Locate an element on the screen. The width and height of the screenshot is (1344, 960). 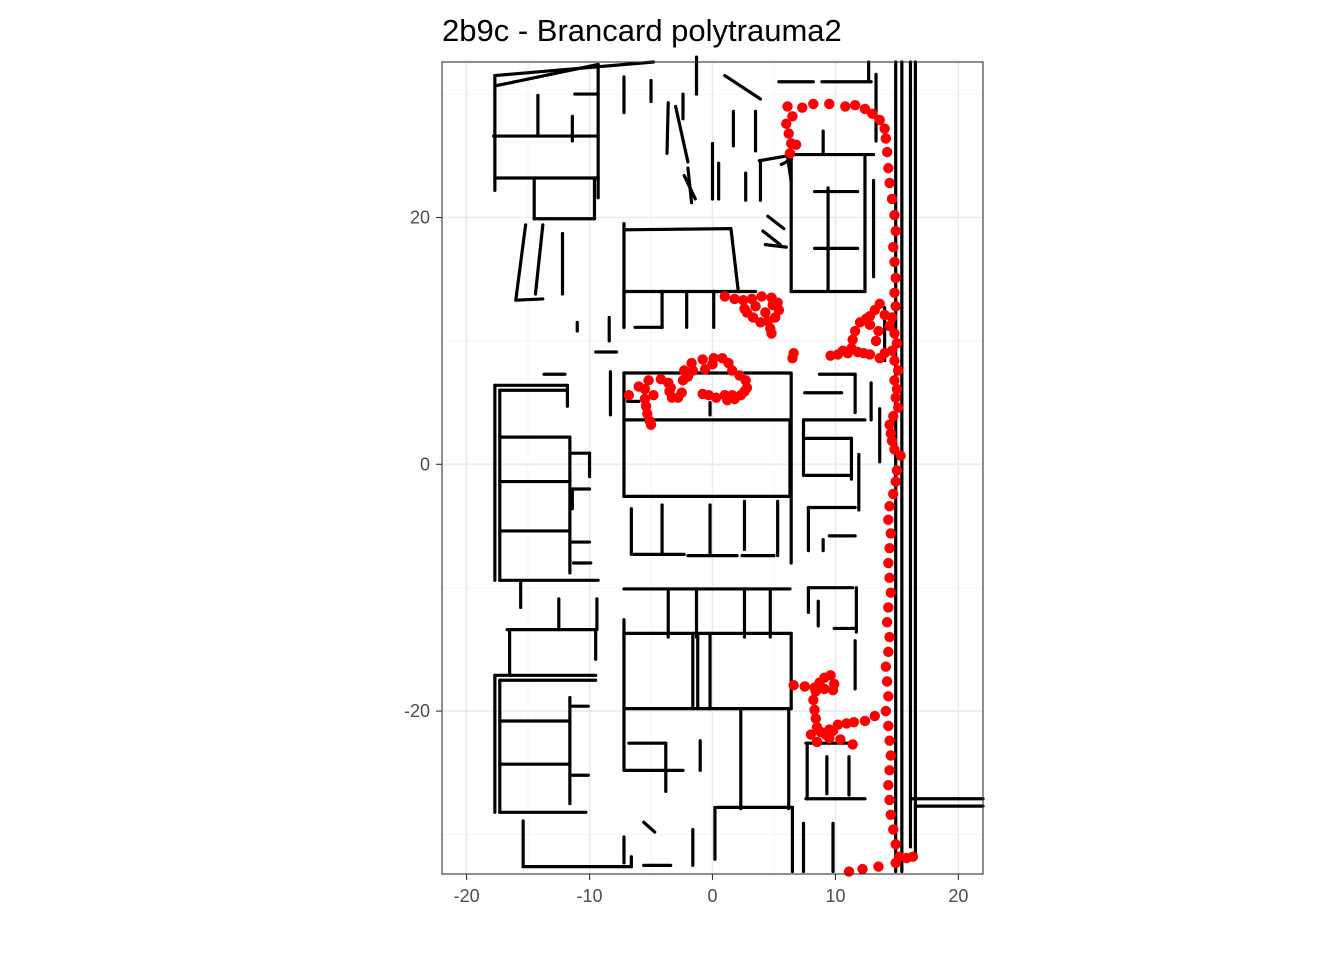
x-tick-label: -20 is located at coordinates (467, 896).